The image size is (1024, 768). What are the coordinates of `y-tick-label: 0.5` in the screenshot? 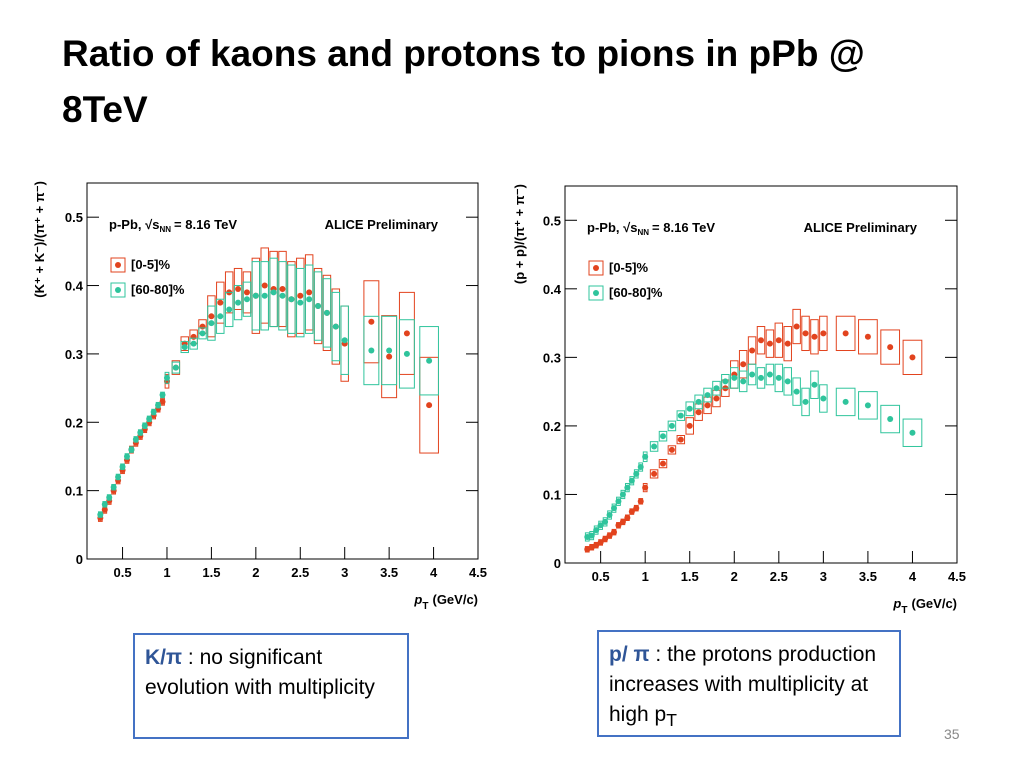 It's located at (552, 220).